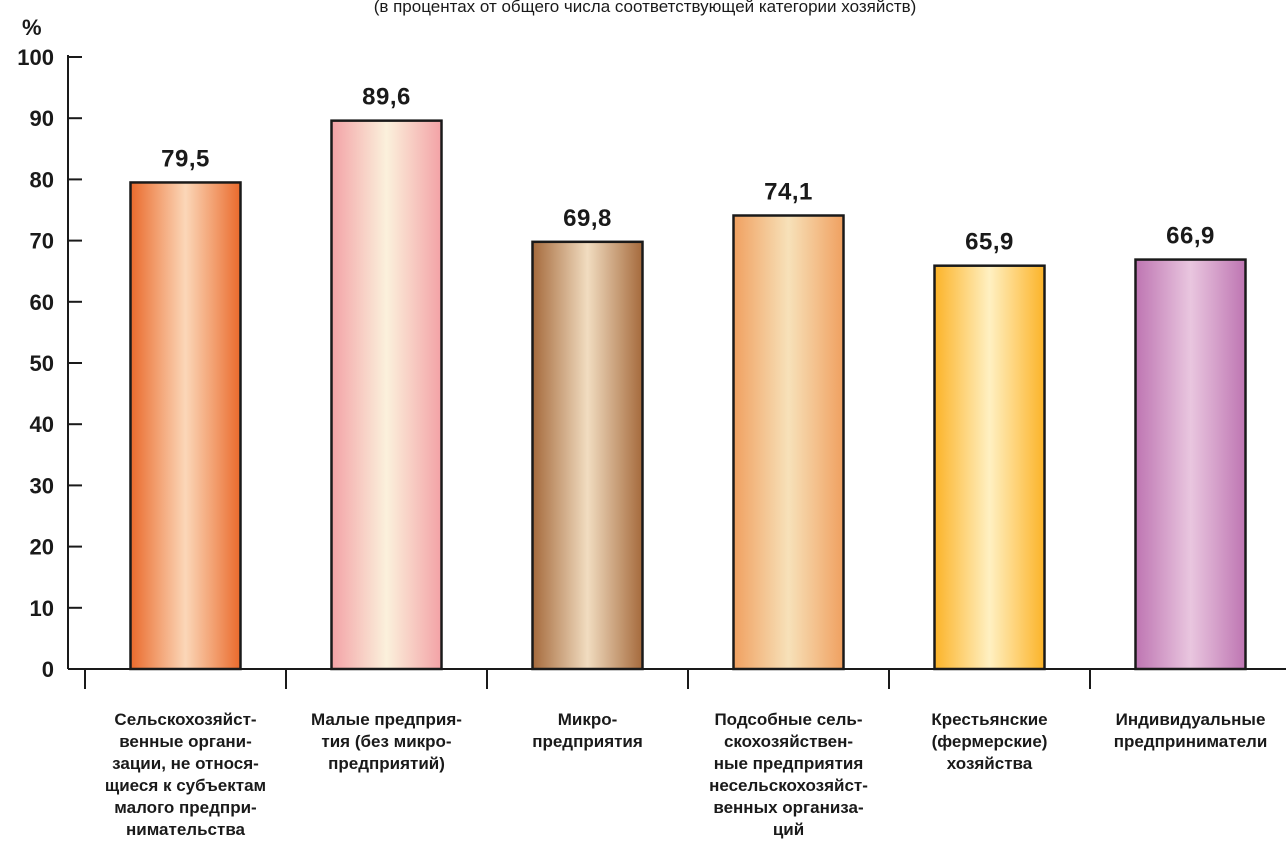 The height and width of the screenshot is (851, 1286). I want to click on x-axis, so click(677, 678).